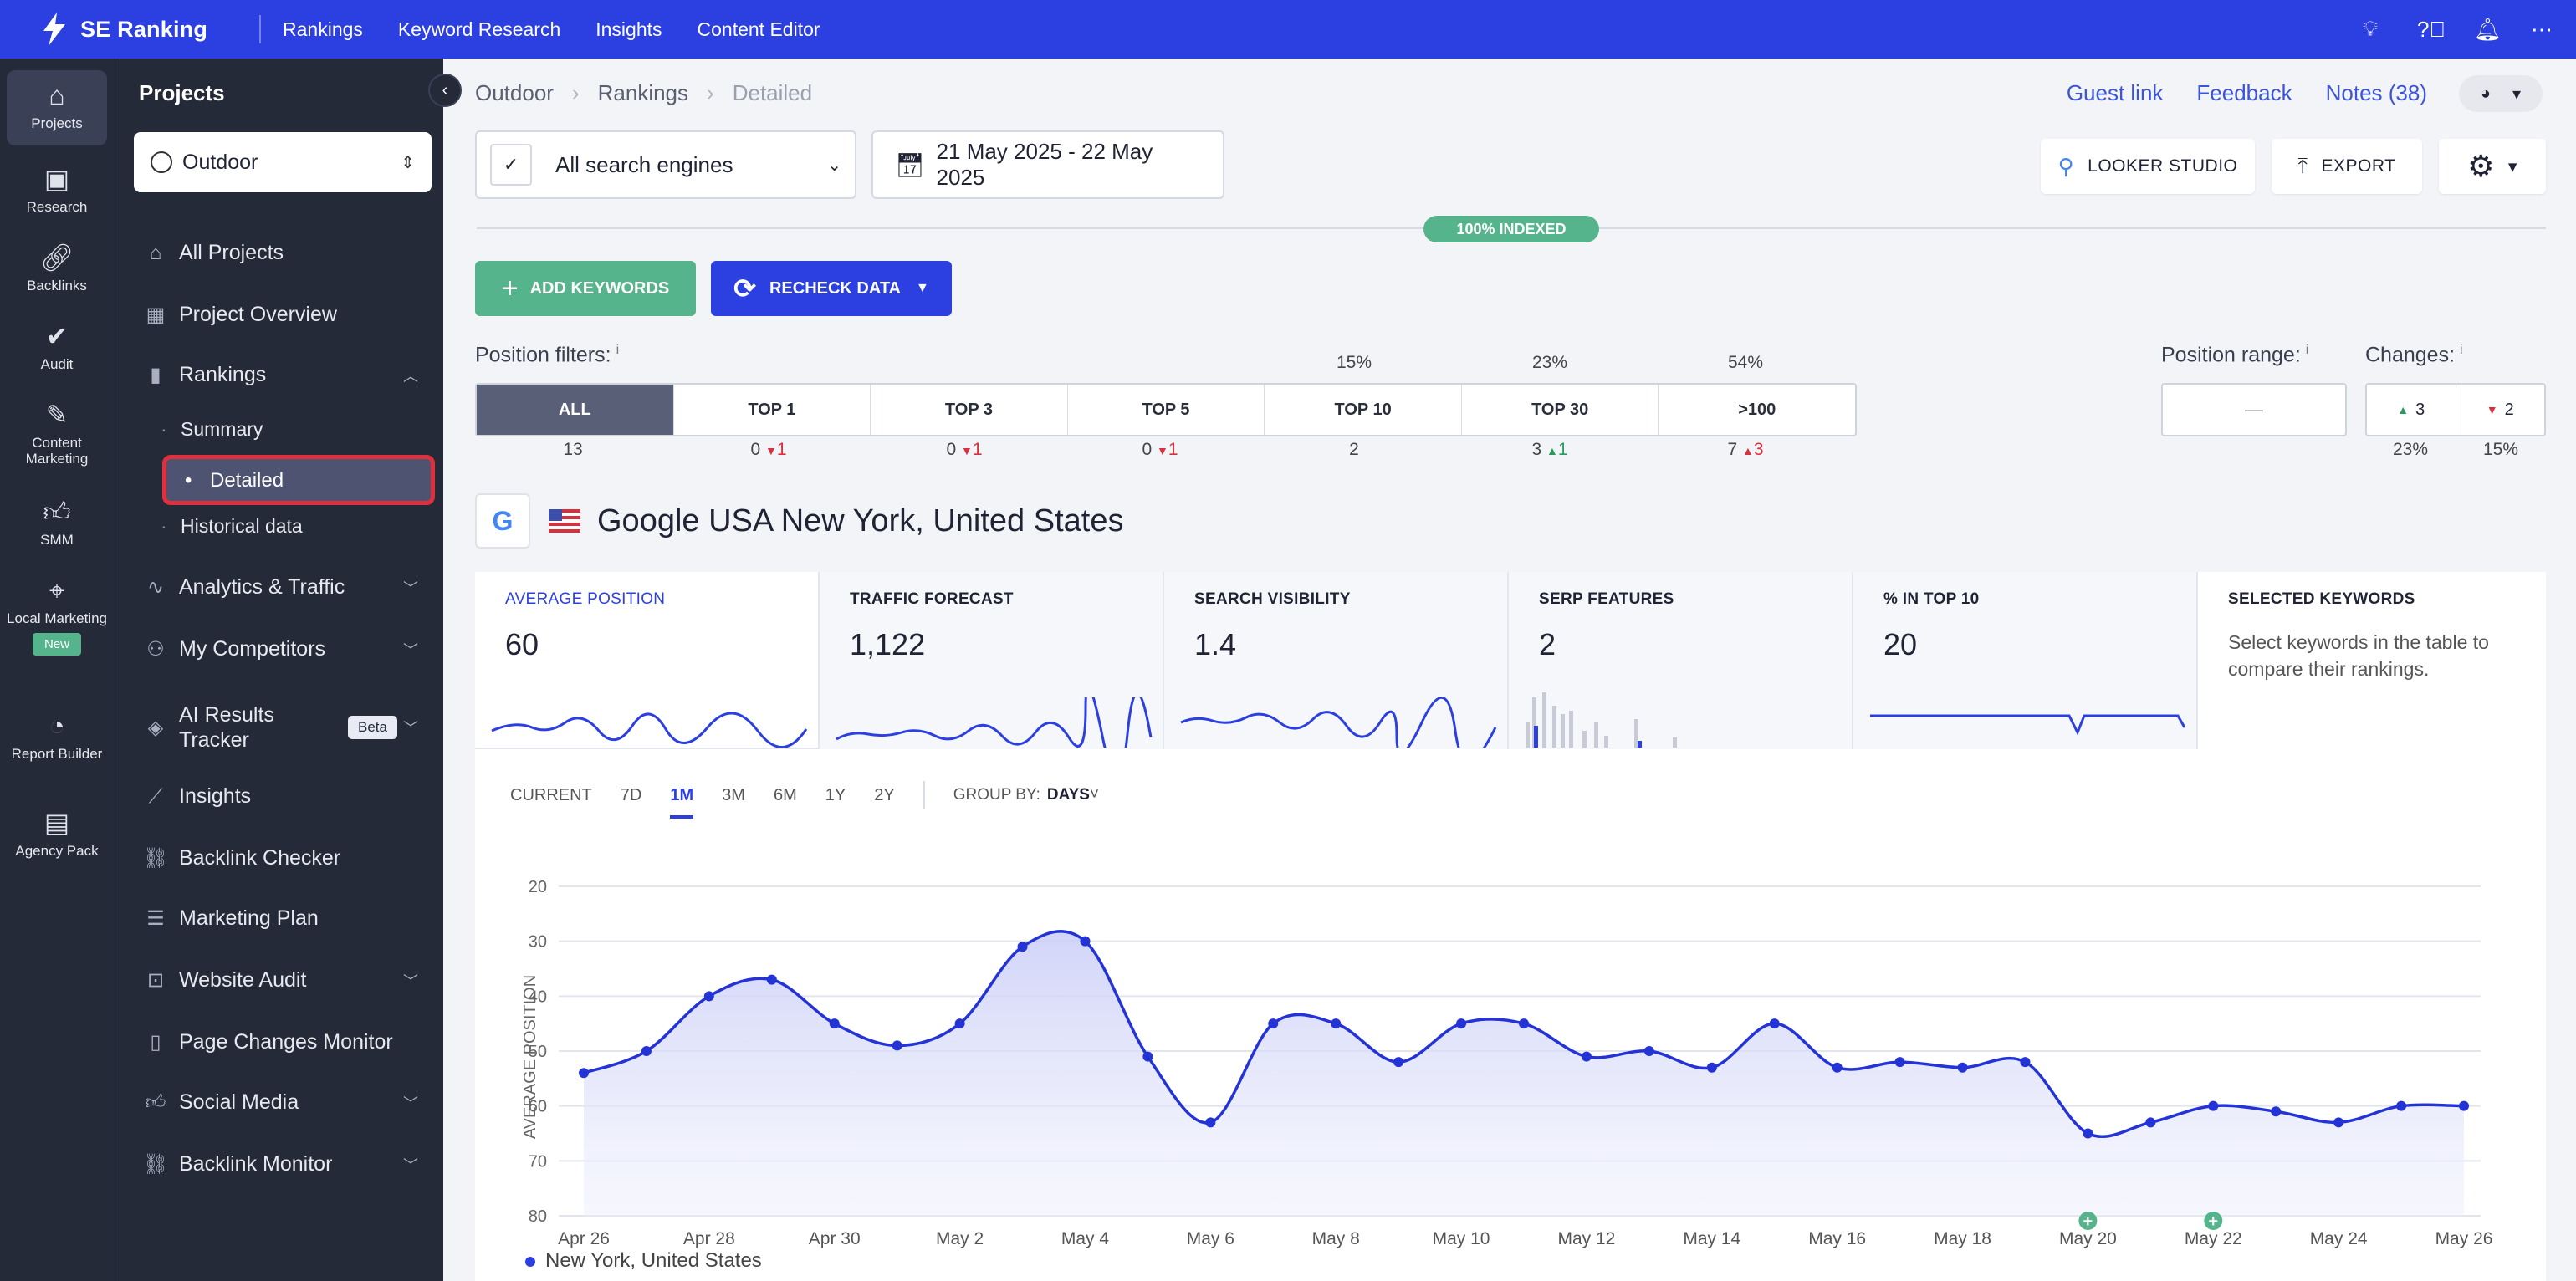  What do you see at coordinates (323, 29) in the screenshot?
I see `topnav-rankings: Rankings` at bounding box center [323, 29].